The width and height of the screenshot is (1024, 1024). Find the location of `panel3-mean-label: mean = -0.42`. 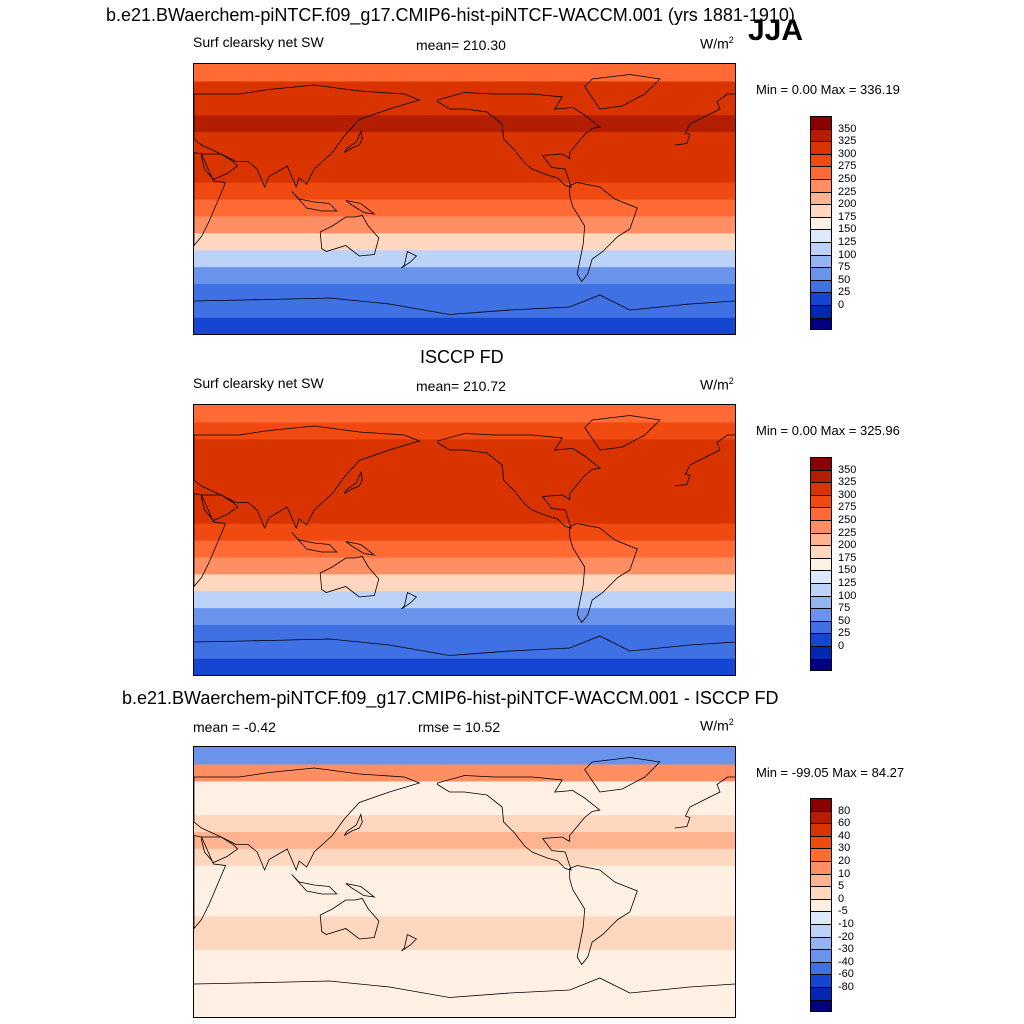

panel3-mean-label: mean = -0.42 is located at coordinates (234, 727).